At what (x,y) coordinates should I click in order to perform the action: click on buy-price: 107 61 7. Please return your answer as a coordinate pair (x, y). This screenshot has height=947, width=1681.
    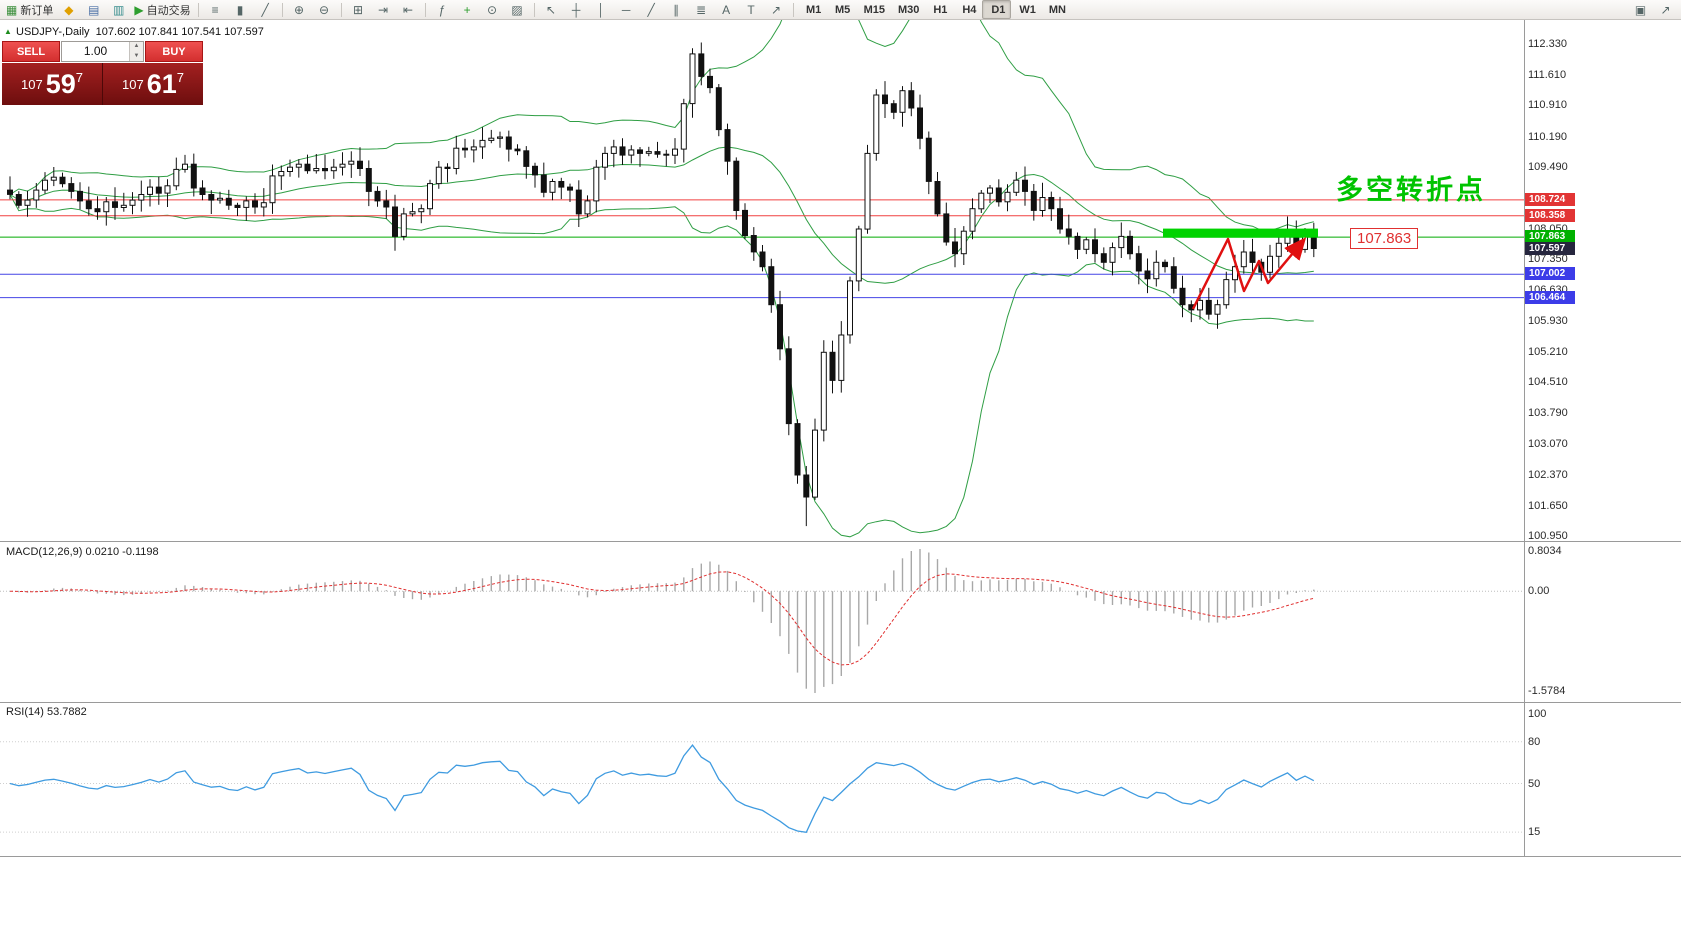
    Looking at the image, I should click on (153, 84).